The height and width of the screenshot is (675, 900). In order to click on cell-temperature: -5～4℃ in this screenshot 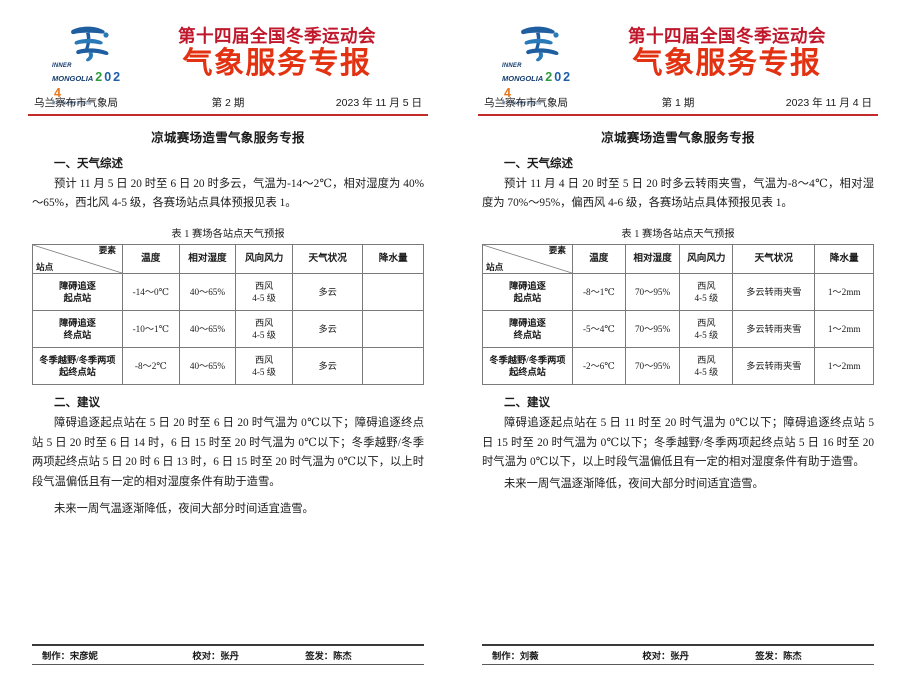, I will do `click(598, 329)`.